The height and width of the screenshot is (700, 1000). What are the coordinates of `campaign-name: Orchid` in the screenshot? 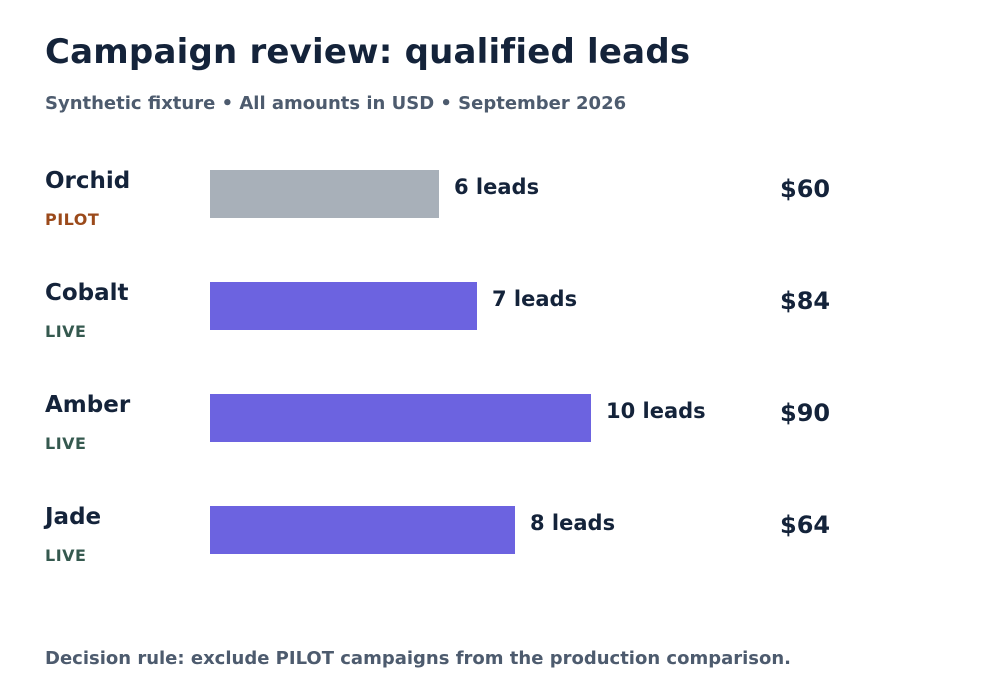 It's located at (88, 181).